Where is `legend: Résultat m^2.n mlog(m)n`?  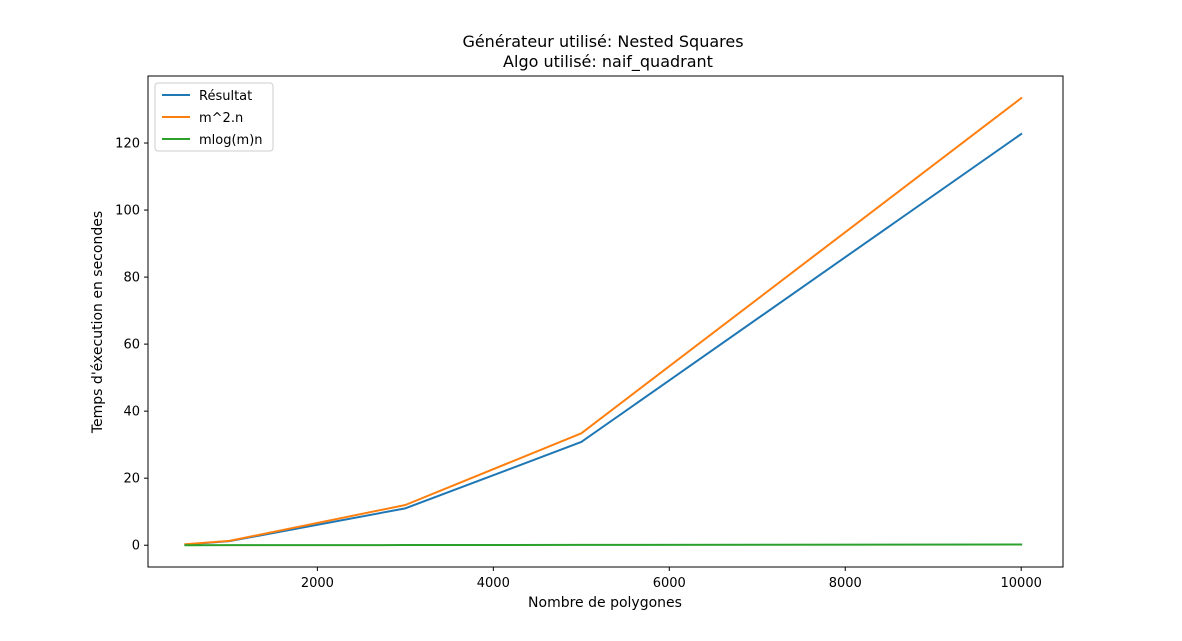 legend: Résultat m^2.n mlog(m)n is located at coordinates (214, 117).